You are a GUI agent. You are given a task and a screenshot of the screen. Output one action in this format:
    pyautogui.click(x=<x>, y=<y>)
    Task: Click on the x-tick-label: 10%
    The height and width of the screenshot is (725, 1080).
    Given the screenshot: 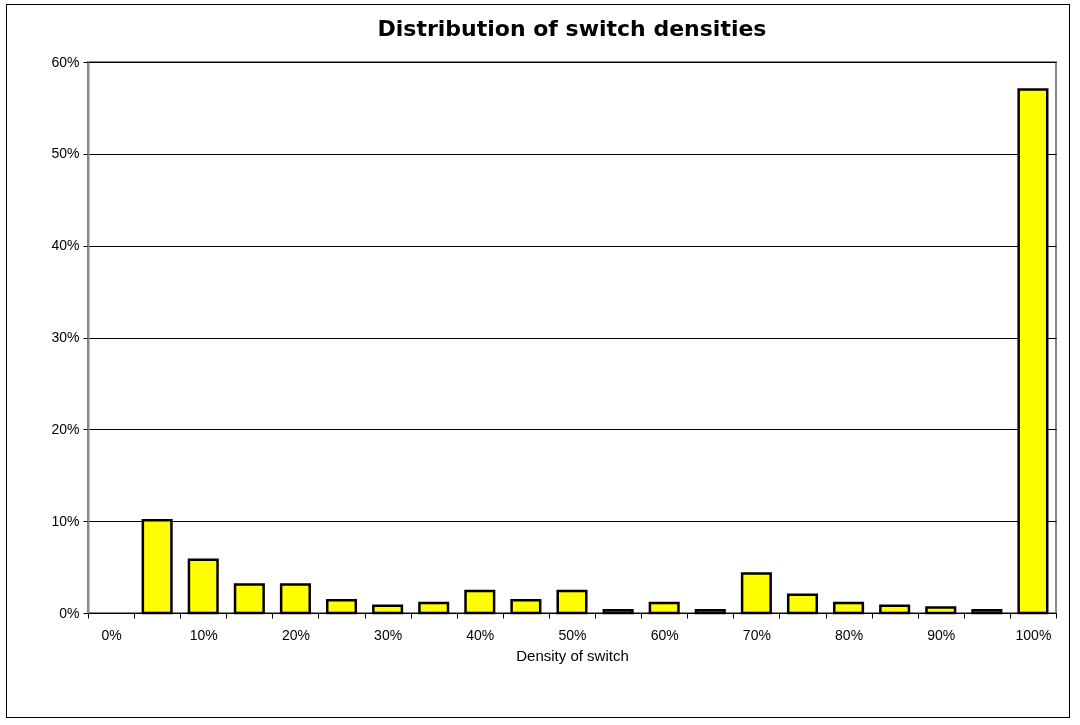 What is the action you would take?
    pyautogui.click(x=203, y=634)
    